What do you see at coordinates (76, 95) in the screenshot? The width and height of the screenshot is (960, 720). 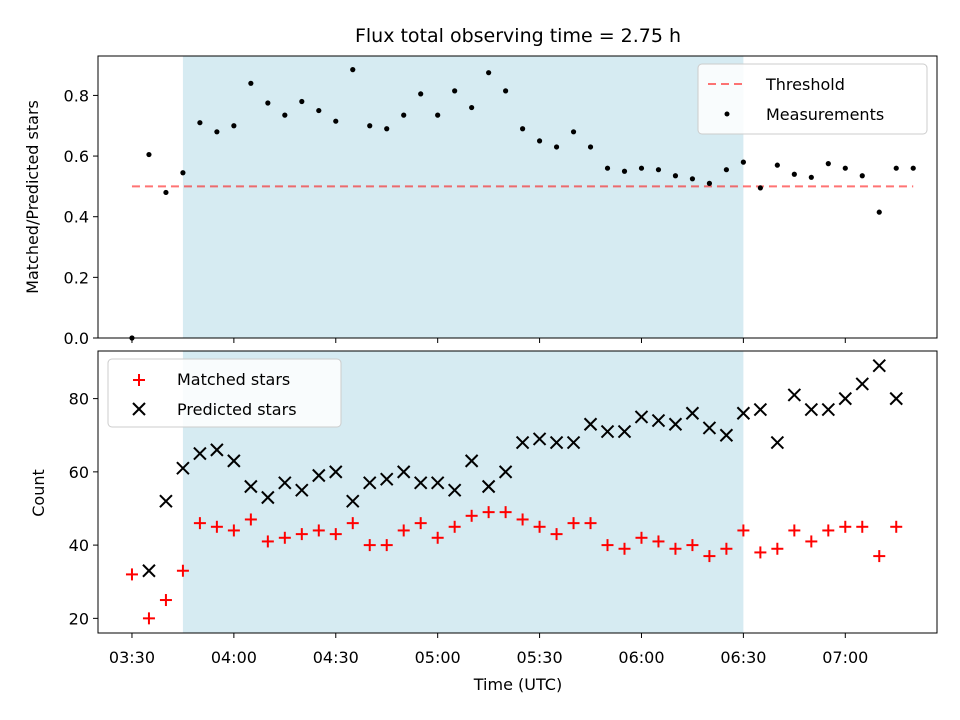 I see `top-y-tick-label: 0.8` at bounding box center [76, 95].